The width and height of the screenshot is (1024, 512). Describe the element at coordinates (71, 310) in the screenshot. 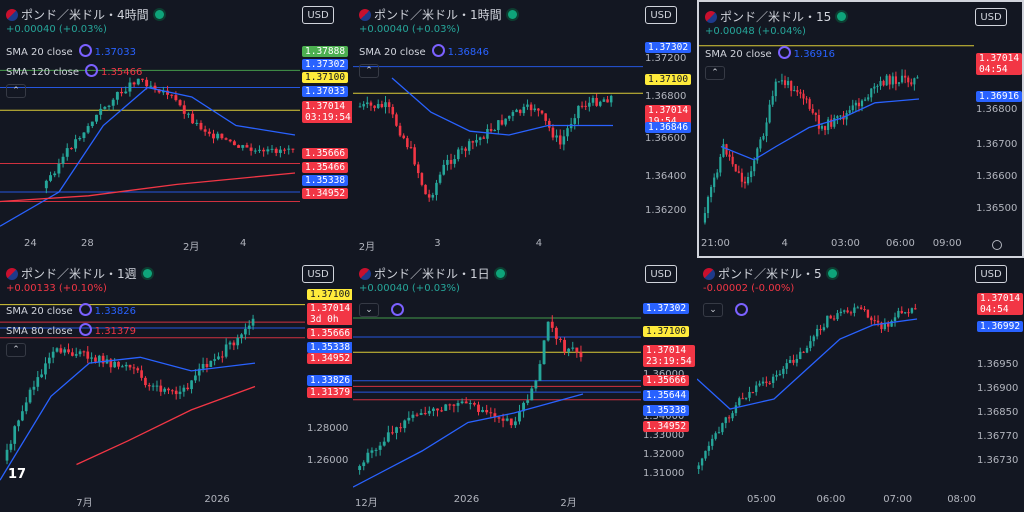

I see `indicator-sma20: SMA 20 close 1.33826` at that location.